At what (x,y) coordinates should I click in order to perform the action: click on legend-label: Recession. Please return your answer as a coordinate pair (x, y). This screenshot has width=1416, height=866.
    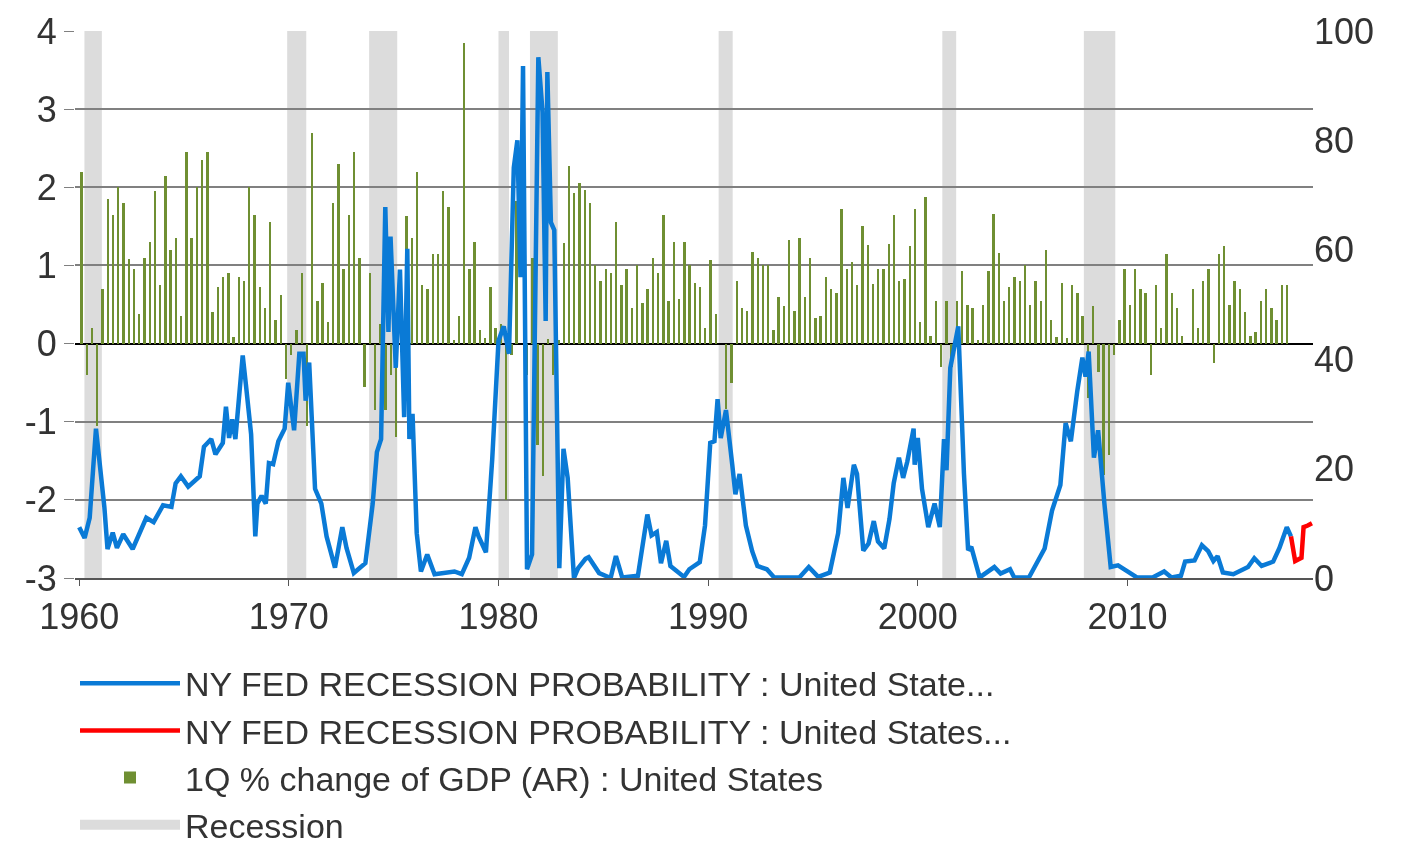
    Looking at the image, I should click on (264, 826).